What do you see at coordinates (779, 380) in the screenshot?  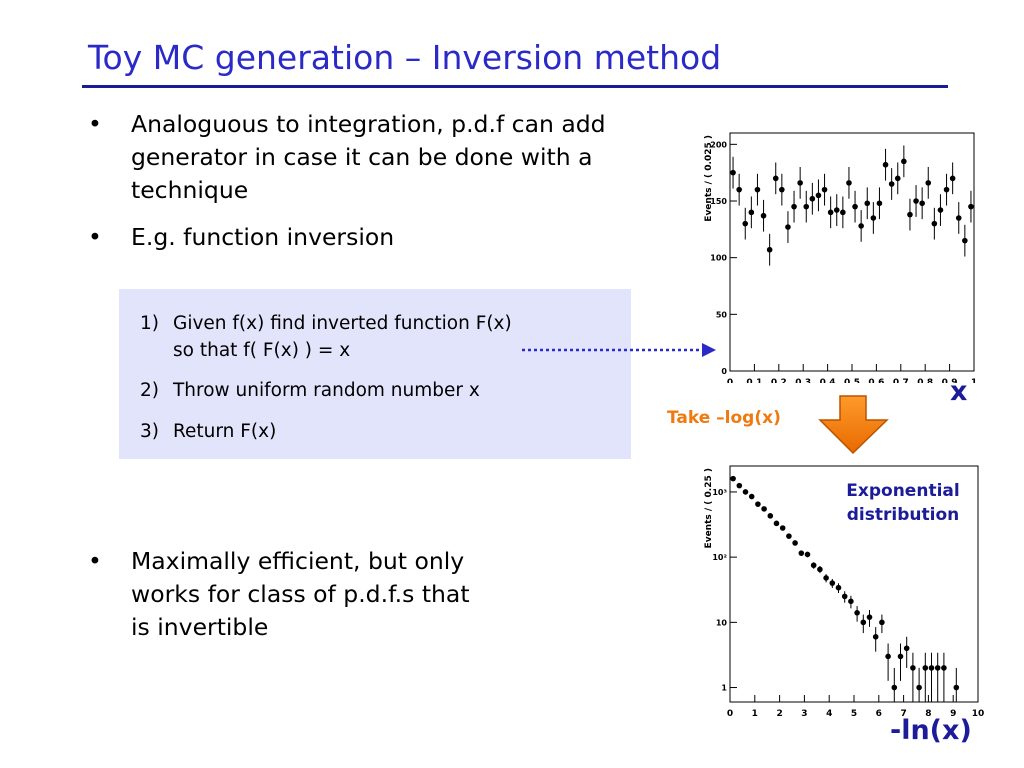 I see `x-tick-label: 0.2` at bounding box center [779, 380].